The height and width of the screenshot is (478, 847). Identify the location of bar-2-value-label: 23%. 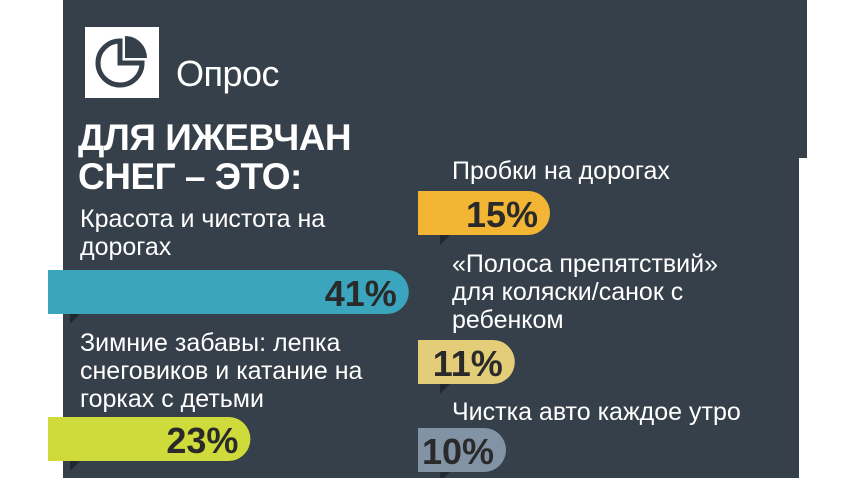
(202, 440).